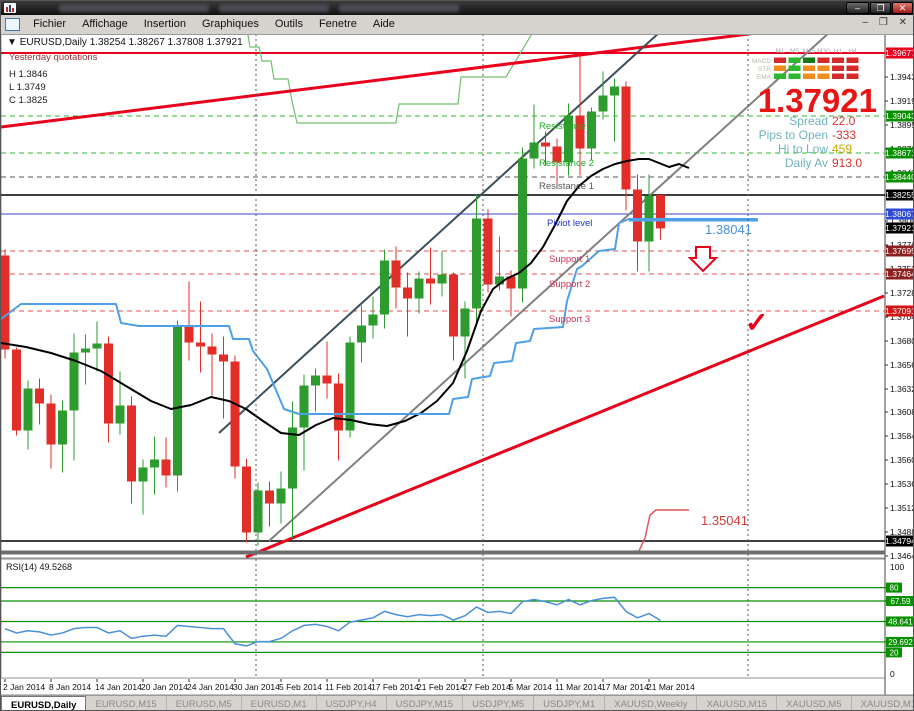 This screenshot has width=914, height=711. Describe the element at coordinates (899, 177) in the screenshot. I see `price-badge-1.38440` at that location.